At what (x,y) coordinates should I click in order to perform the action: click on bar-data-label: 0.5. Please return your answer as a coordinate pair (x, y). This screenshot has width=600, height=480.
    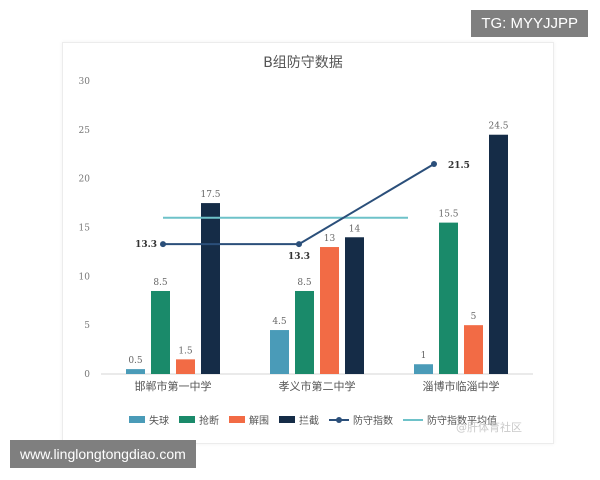
    Looking at the image, I should click on (135, 361).